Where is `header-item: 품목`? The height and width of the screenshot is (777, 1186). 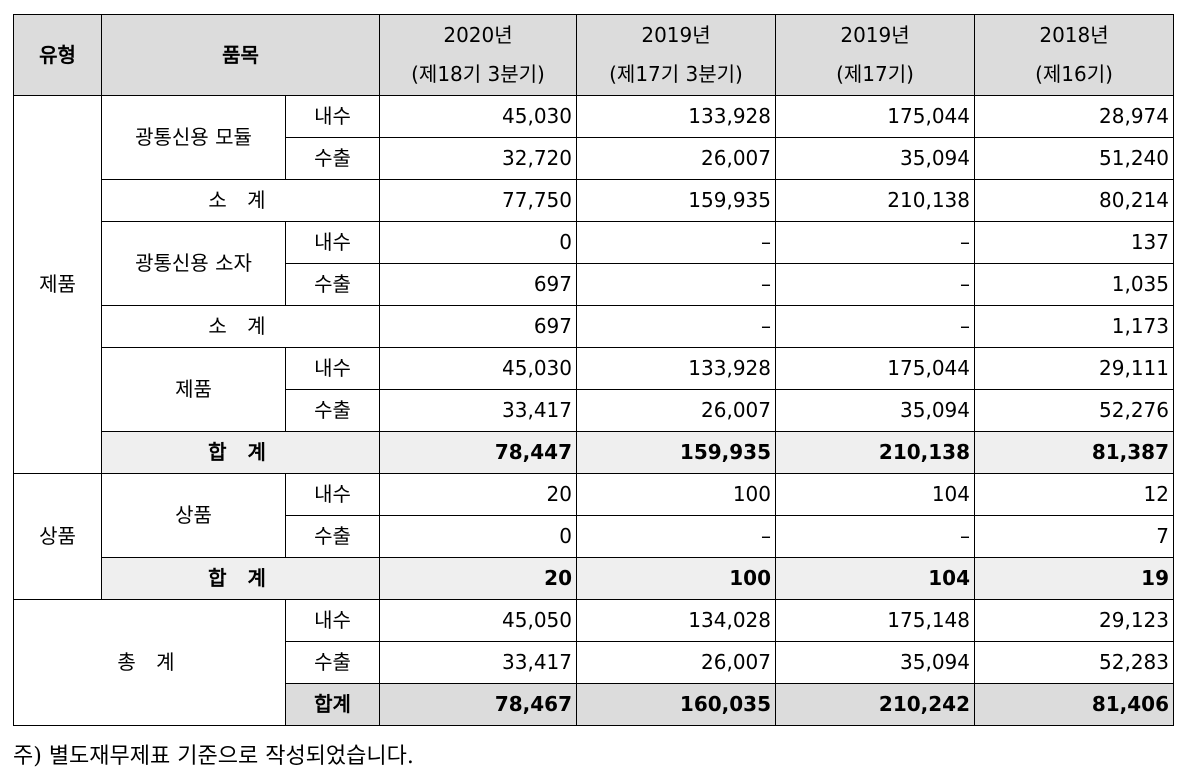
header-item: 품목 is located at coordinates (240, 55).